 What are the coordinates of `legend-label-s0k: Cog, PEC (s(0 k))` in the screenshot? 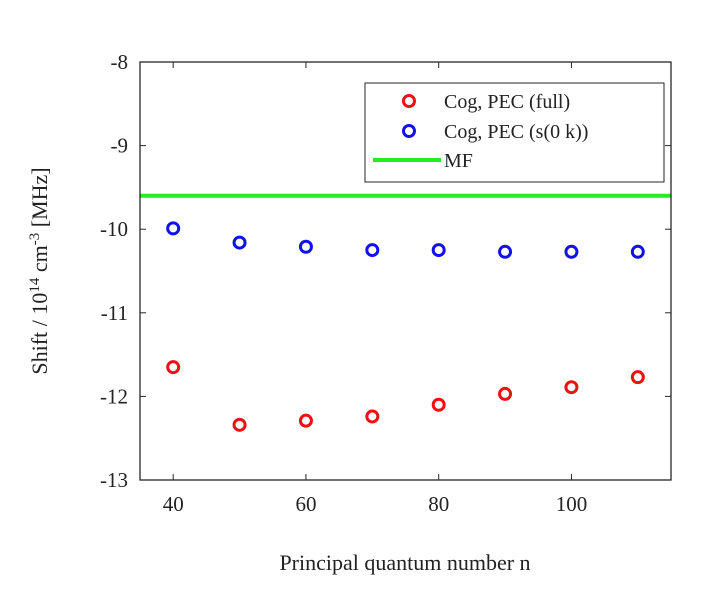 It's located at (516, 132).